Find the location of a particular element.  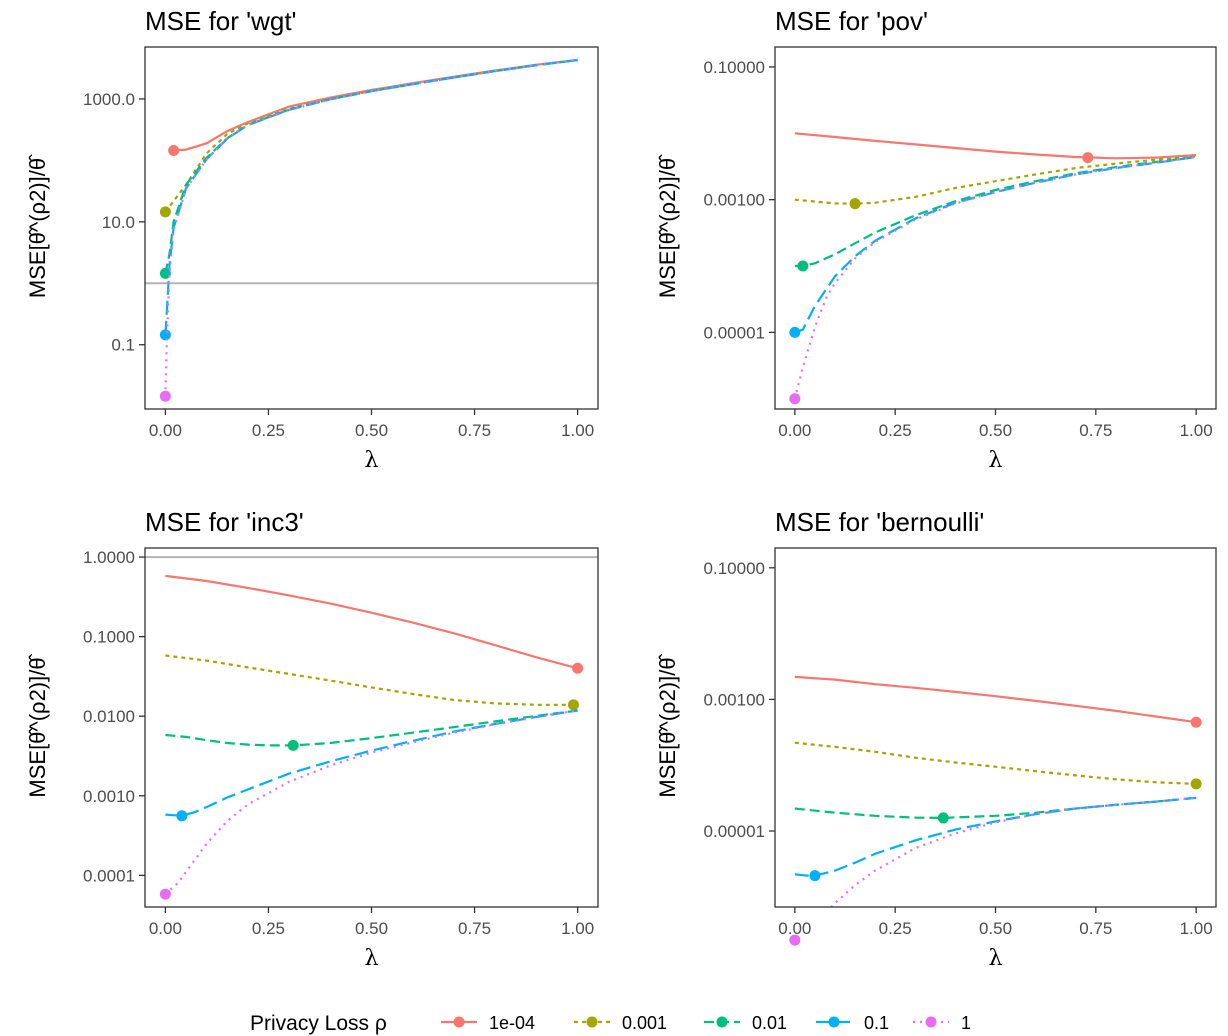

y-tick-label: 0.1 is located at coordinates (123, 345).